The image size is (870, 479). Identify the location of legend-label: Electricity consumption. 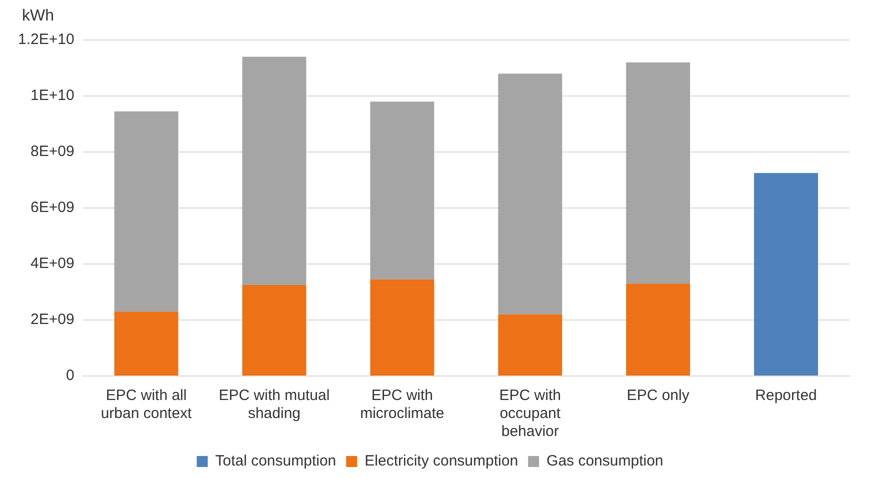
(441, 461).